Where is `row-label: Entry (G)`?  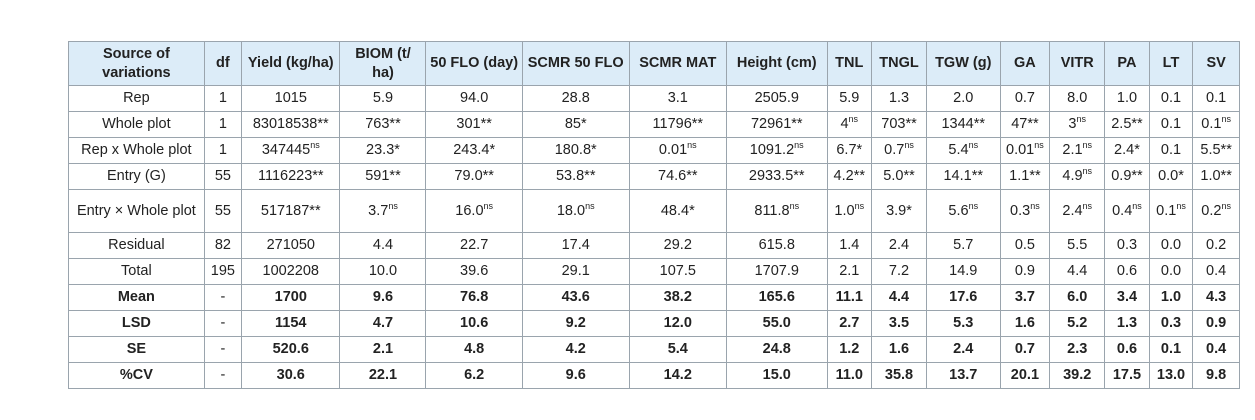
row-label: Entry (G) is located at coordinates (136, 176).